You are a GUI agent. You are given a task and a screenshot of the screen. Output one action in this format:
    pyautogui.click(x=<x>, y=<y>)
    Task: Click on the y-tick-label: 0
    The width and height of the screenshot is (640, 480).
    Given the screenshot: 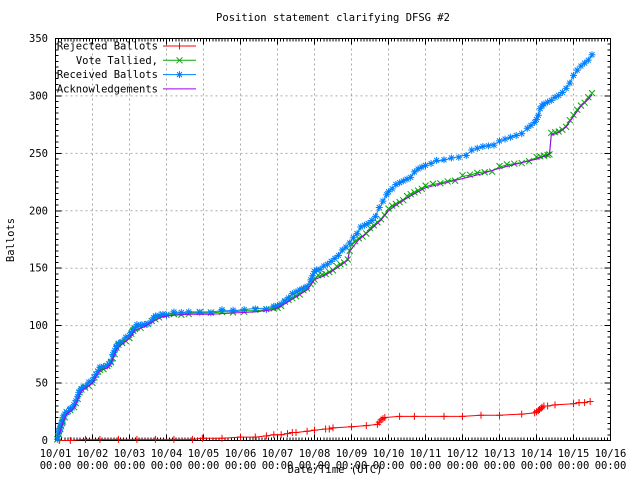 What is the action you would take?
    pyautogui.click(x=45, y=441)
    